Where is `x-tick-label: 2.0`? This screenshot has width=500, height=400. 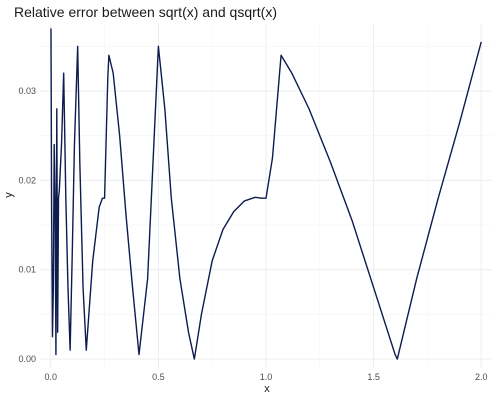 x-tick-label: 2.0 is located at coordinates (481, 377).